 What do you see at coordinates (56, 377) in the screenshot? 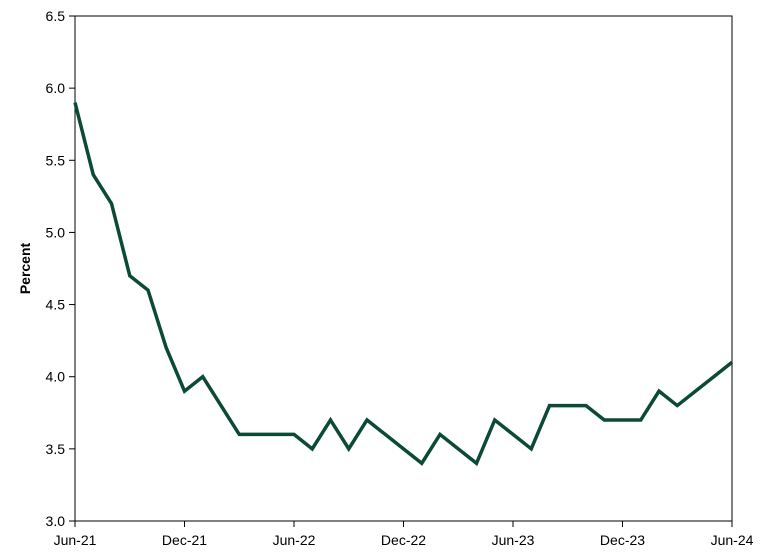
I see `y-tick-label: 4.0` at bounding box center [56, 377].